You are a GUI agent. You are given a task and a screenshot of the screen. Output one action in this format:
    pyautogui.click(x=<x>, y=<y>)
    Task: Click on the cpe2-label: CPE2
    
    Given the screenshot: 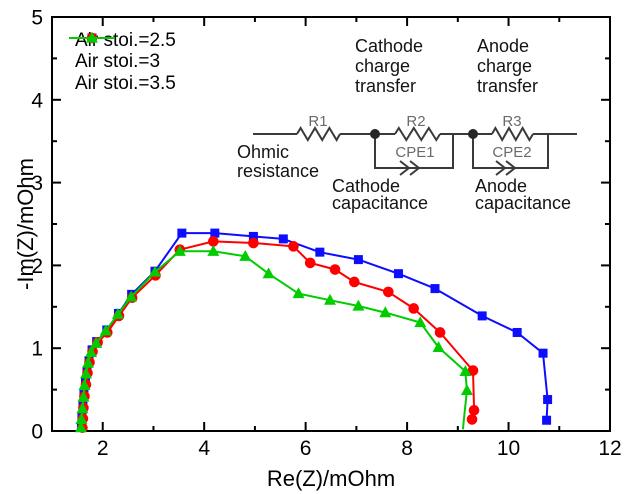 What is the action you would take?
    pyautogui.click(x=511, y=152)
    